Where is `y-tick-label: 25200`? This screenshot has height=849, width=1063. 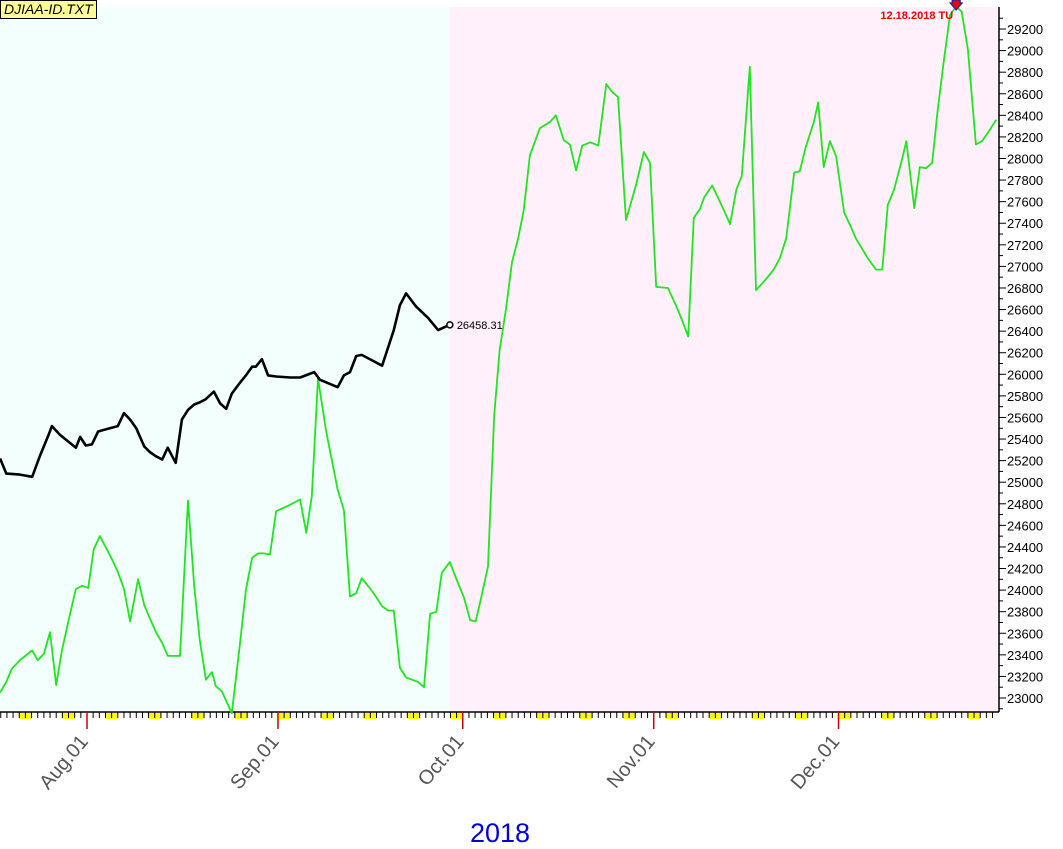 y-tick-label: 25200 is located at coordinates (1025, 461).